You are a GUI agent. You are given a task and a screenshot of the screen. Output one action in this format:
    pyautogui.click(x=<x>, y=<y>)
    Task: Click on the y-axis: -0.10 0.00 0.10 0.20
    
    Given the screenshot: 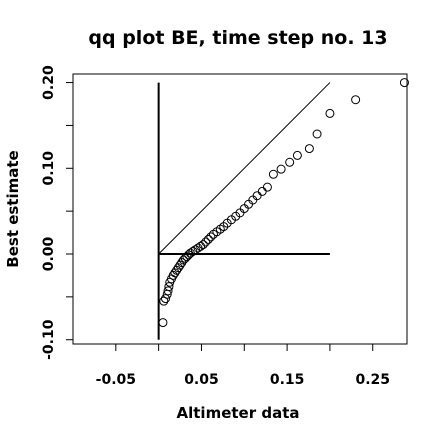 What is the action you would take?
    pyautogui.click(x=57, y=212)
    